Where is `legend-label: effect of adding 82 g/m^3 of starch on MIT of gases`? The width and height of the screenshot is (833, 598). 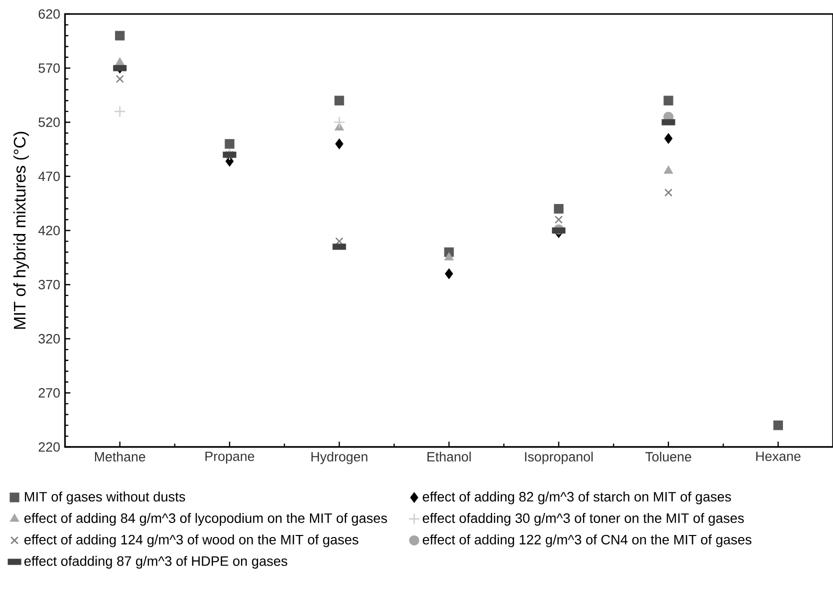 legend-label: effect of adding 82 g/m^3 of starch on MIT of gases is located at coordinates (576, 498).